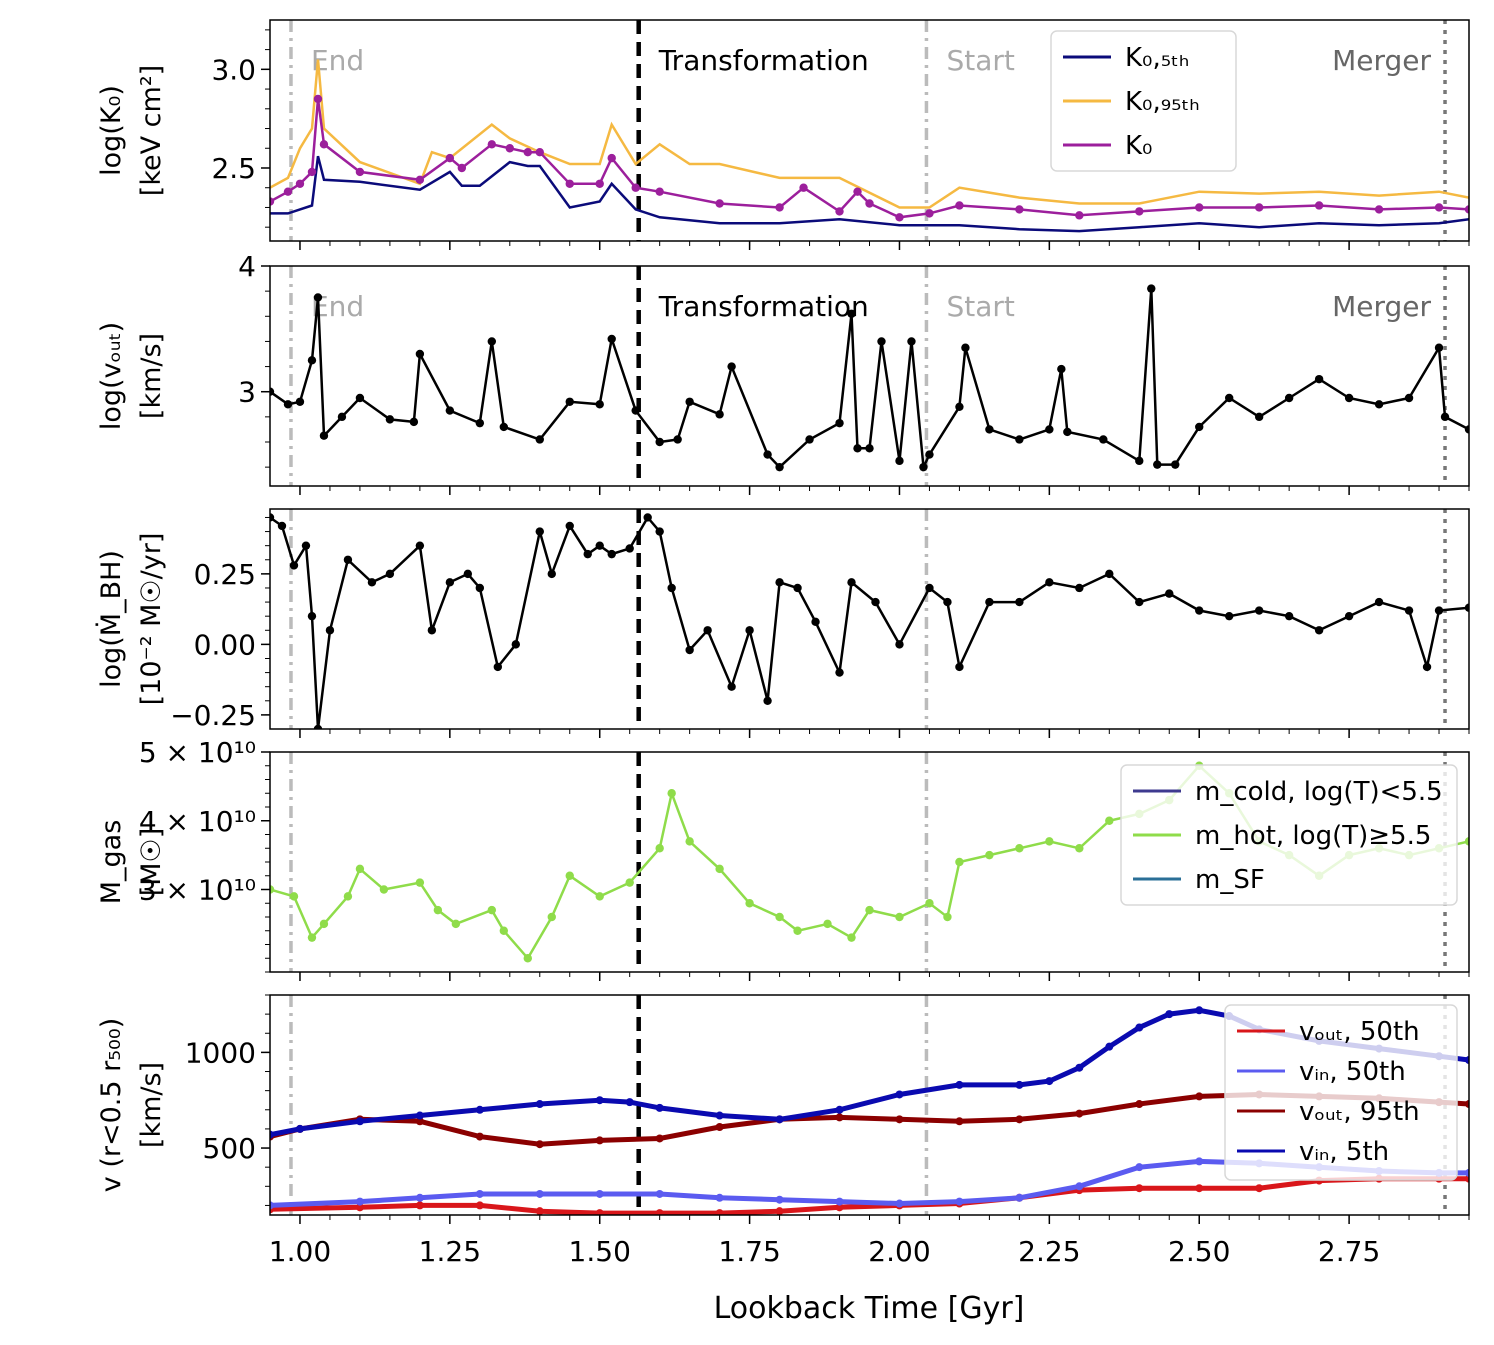 Image resolution: width=1494 pixels, height=1345 pixels. What do you see at coordinates (763, 60) in the screenshot?
I see `event-label-transformation: Transformation` at bounding box center [763, 60].